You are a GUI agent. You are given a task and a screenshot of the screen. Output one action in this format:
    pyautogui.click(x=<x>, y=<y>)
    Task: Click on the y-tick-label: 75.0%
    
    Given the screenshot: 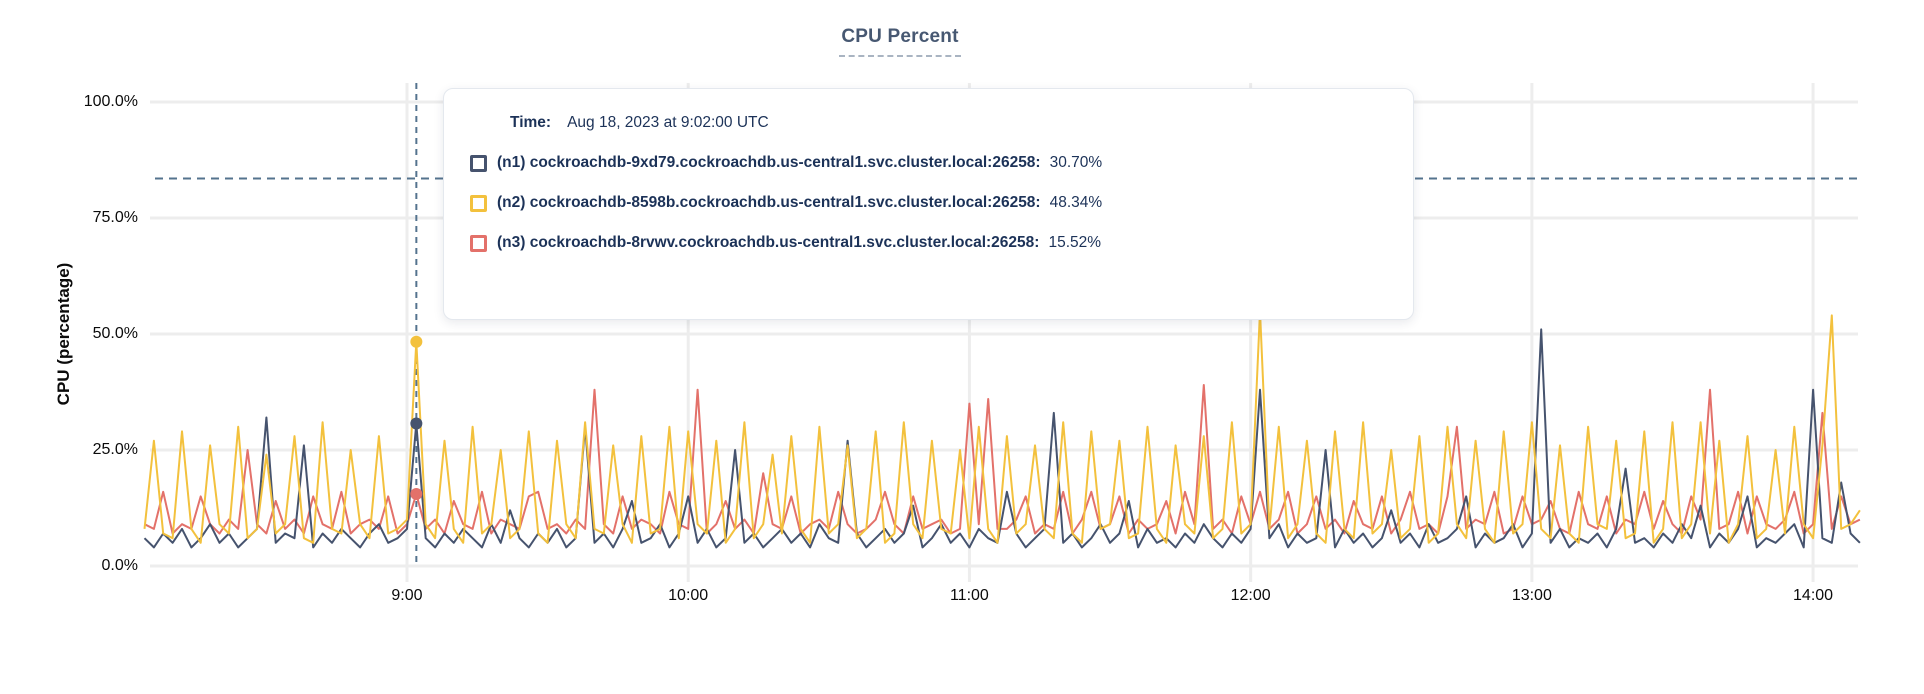 What is the action you would take?
    pyautogui.click(x=115, y=217)
    